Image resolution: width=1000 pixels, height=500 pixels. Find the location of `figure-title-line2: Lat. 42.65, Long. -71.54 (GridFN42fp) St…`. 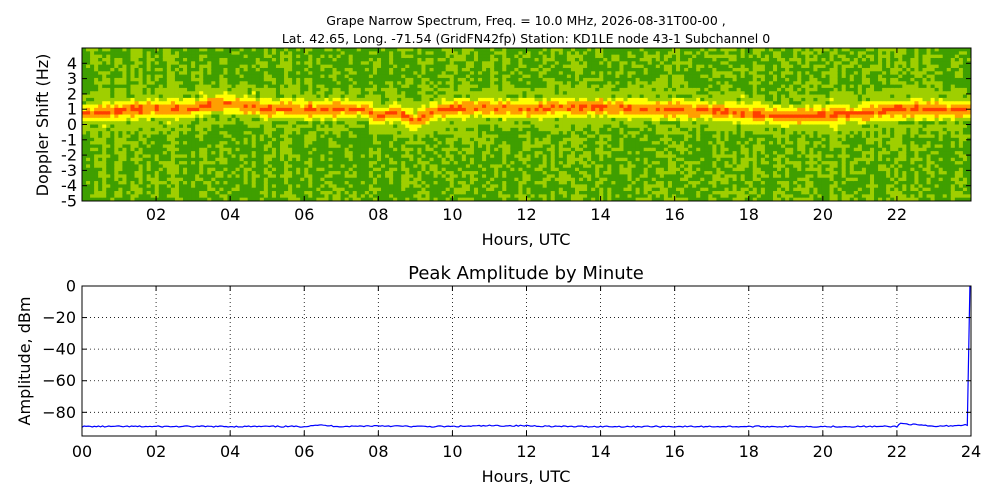

figure-title-line2: Lat. 42.65, Long. -71.54 (GridFN42fp) St… is located at coordinates (526, 38).